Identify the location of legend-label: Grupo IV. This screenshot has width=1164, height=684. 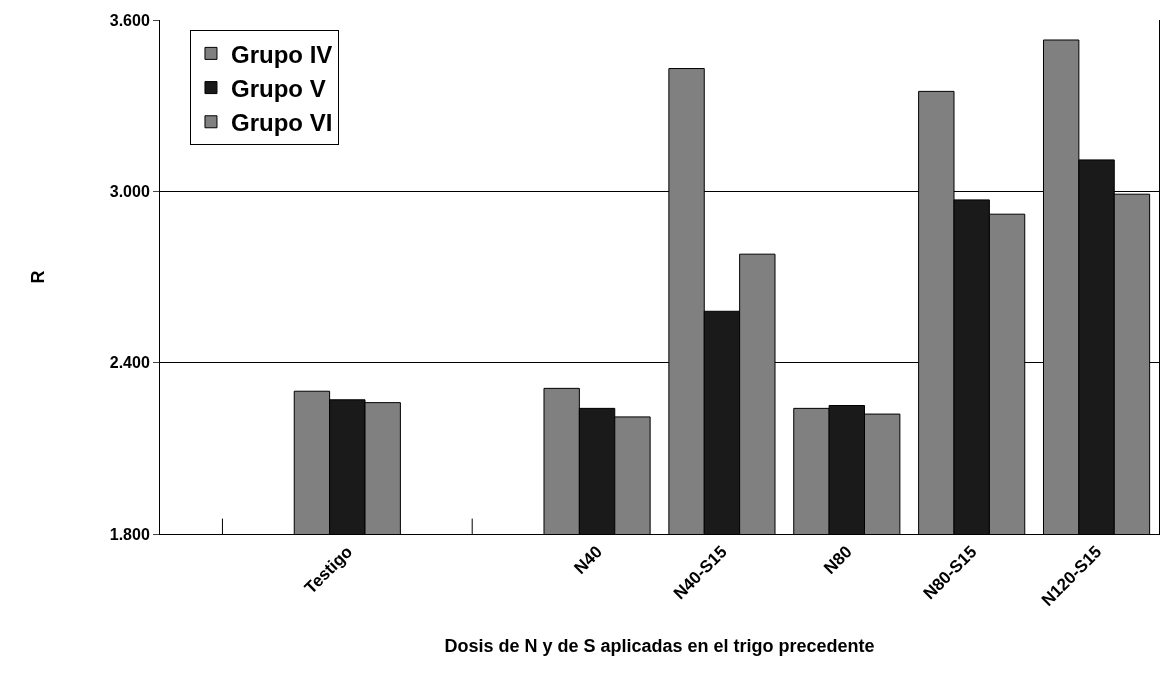
(281, 54).